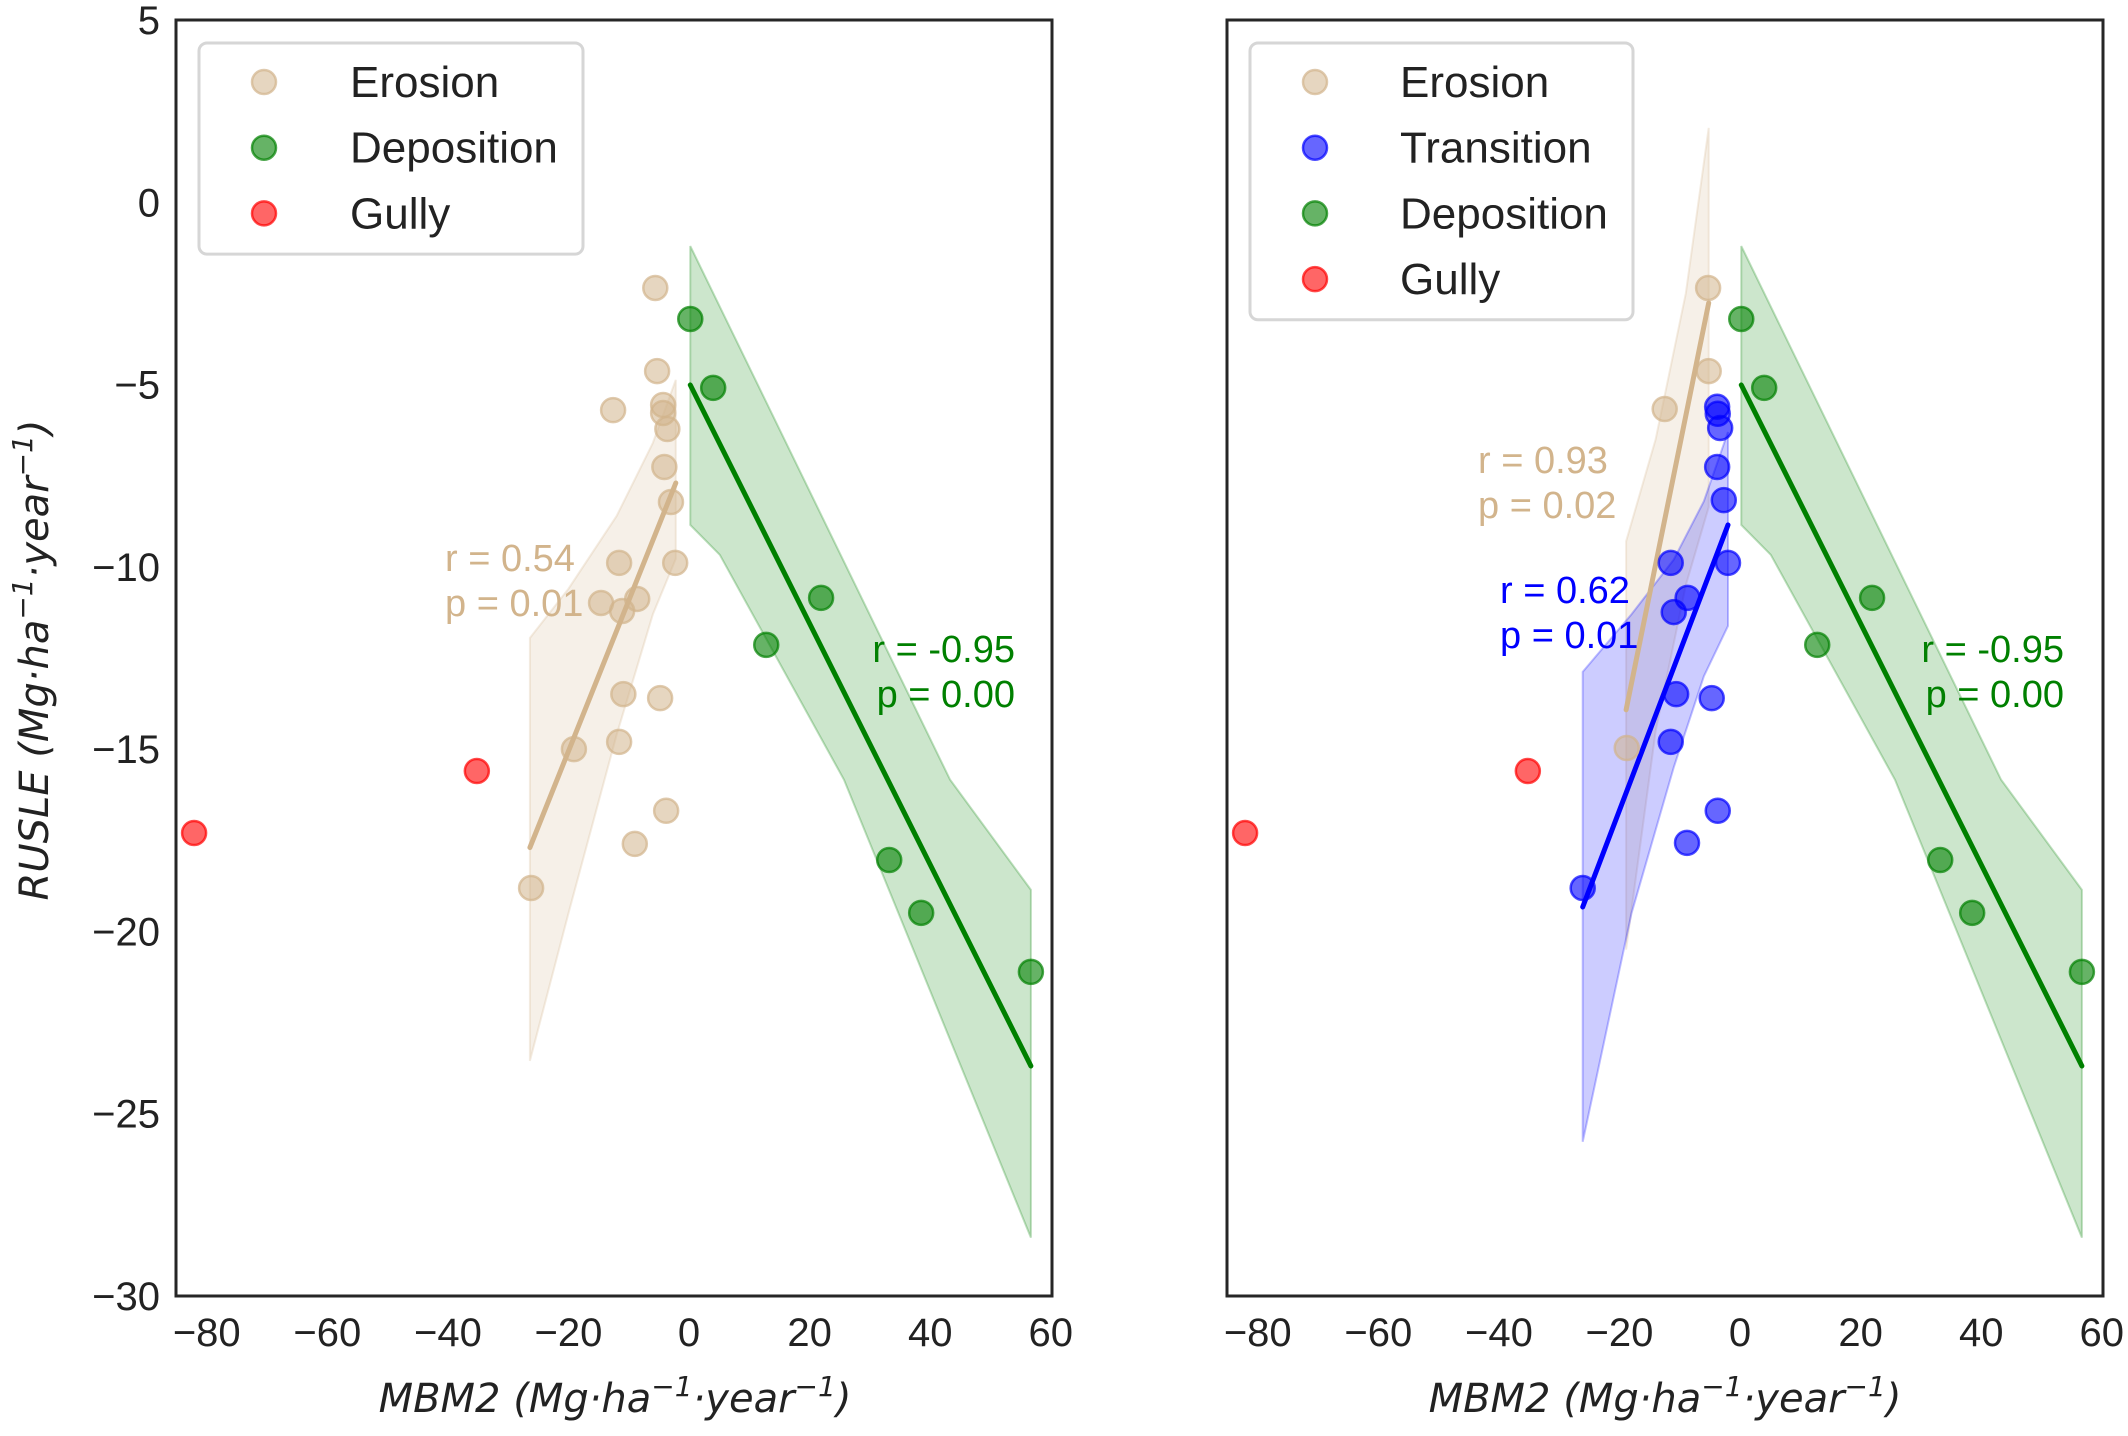 The image size is (2128, 1436). What do you see at coordinates (1569, 636) in the screenshot?
I see `transition-p-annotation: p = 0.01` at bounding box center [1569, 636].